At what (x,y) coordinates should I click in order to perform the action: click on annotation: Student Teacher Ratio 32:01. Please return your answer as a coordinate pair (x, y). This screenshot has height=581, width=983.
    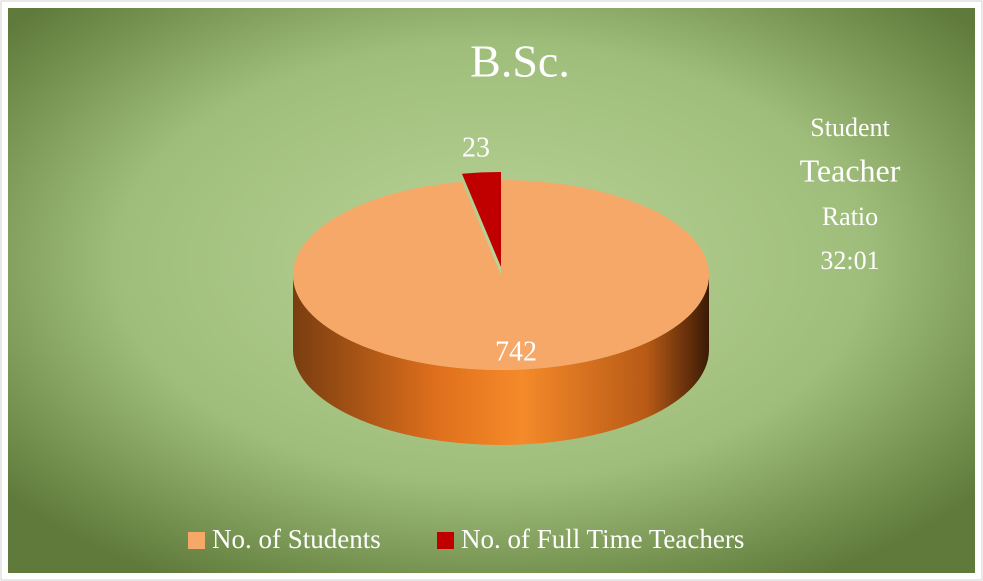
    Looking at the image, I should click on (850, 194).